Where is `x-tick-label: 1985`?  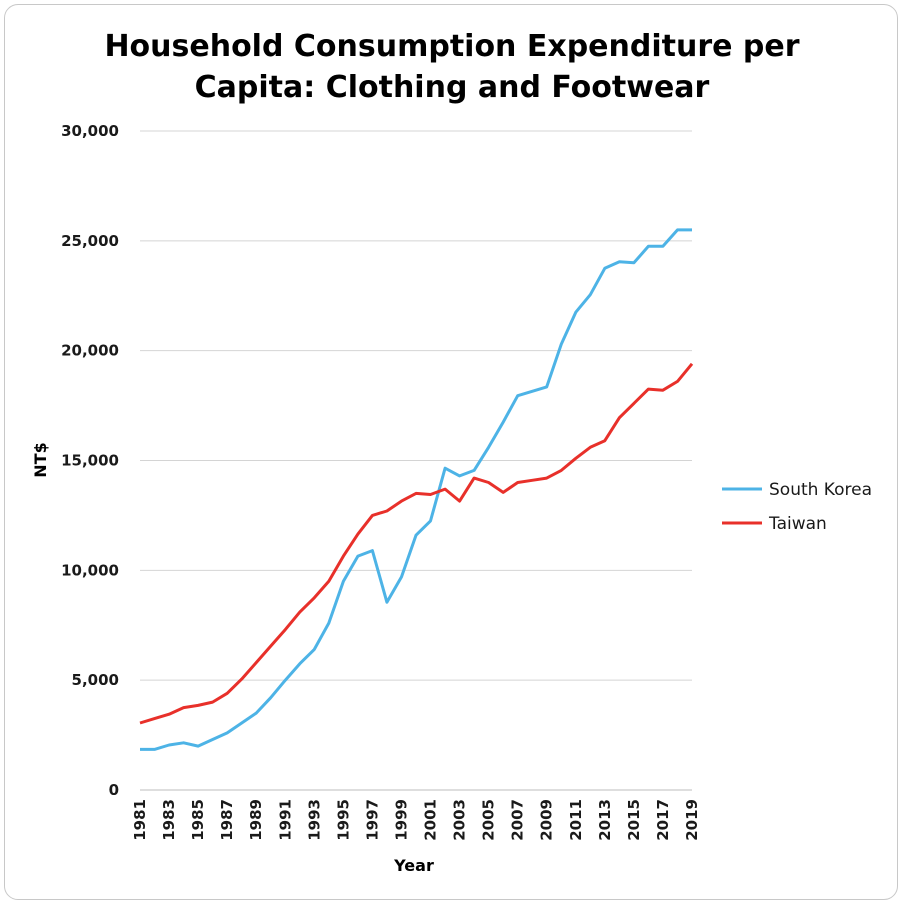 x-tick-label: 1985 is located at coordinates (198, 820).